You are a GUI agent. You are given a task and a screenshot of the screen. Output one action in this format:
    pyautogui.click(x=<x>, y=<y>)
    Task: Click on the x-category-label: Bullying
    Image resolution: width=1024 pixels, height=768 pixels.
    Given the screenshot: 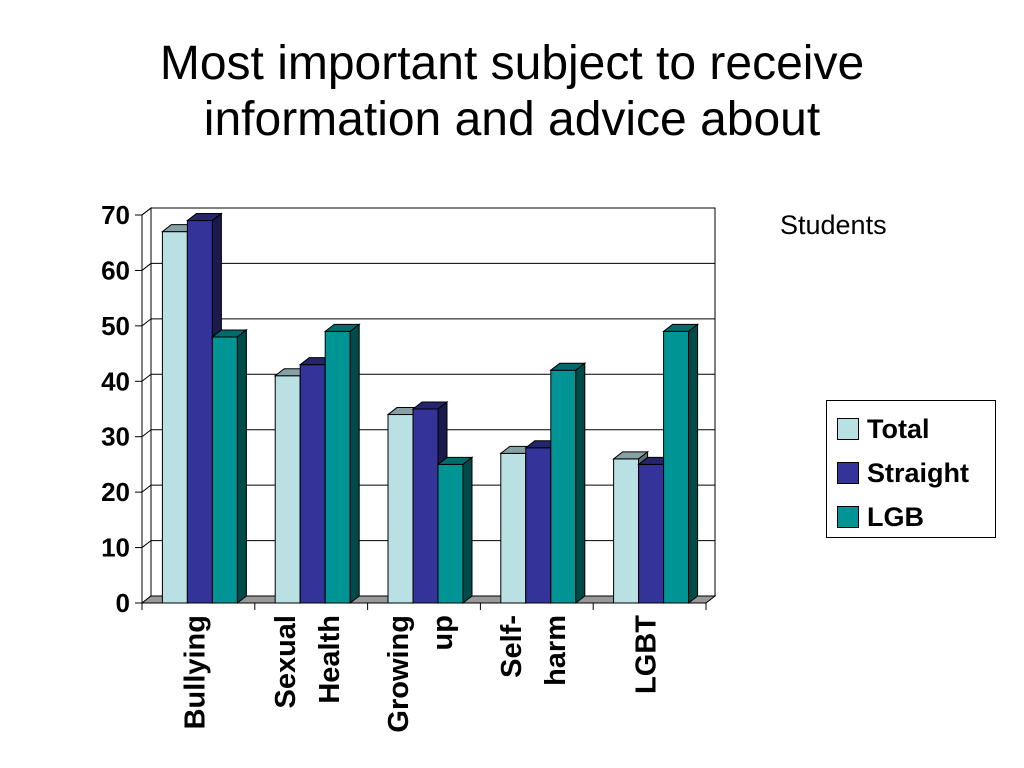 What is the action you would take?
    pyautogui.click(x=195, y=672)
    